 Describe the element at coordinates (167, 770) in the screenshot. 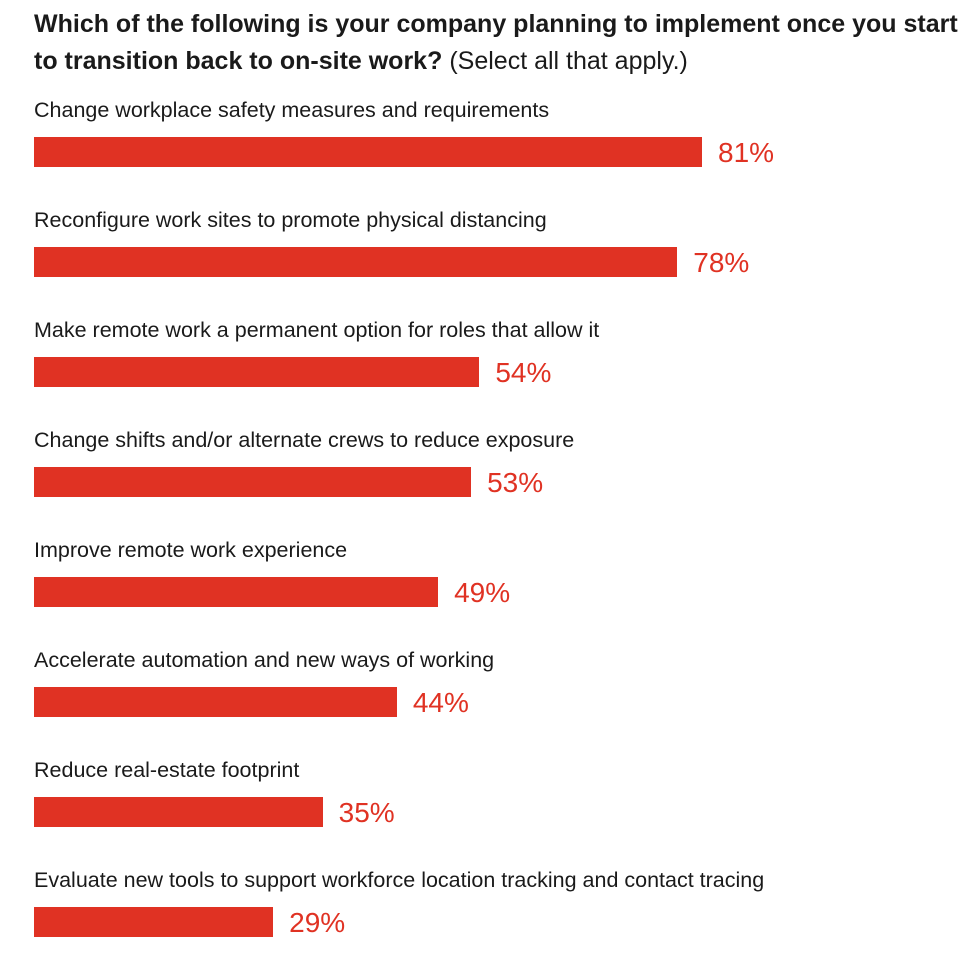

I see `category-label: Reduce real-estate footprint` at that location.